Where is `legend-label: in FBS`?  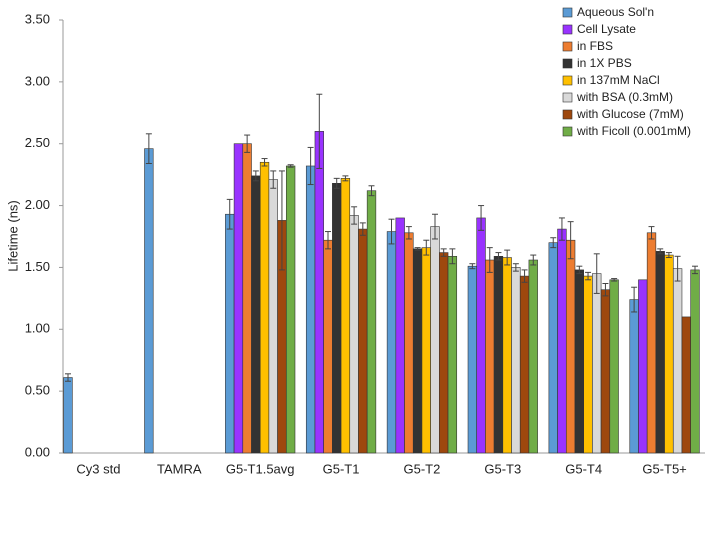
legend-label: in FBS is located at coordinates (595, 46).